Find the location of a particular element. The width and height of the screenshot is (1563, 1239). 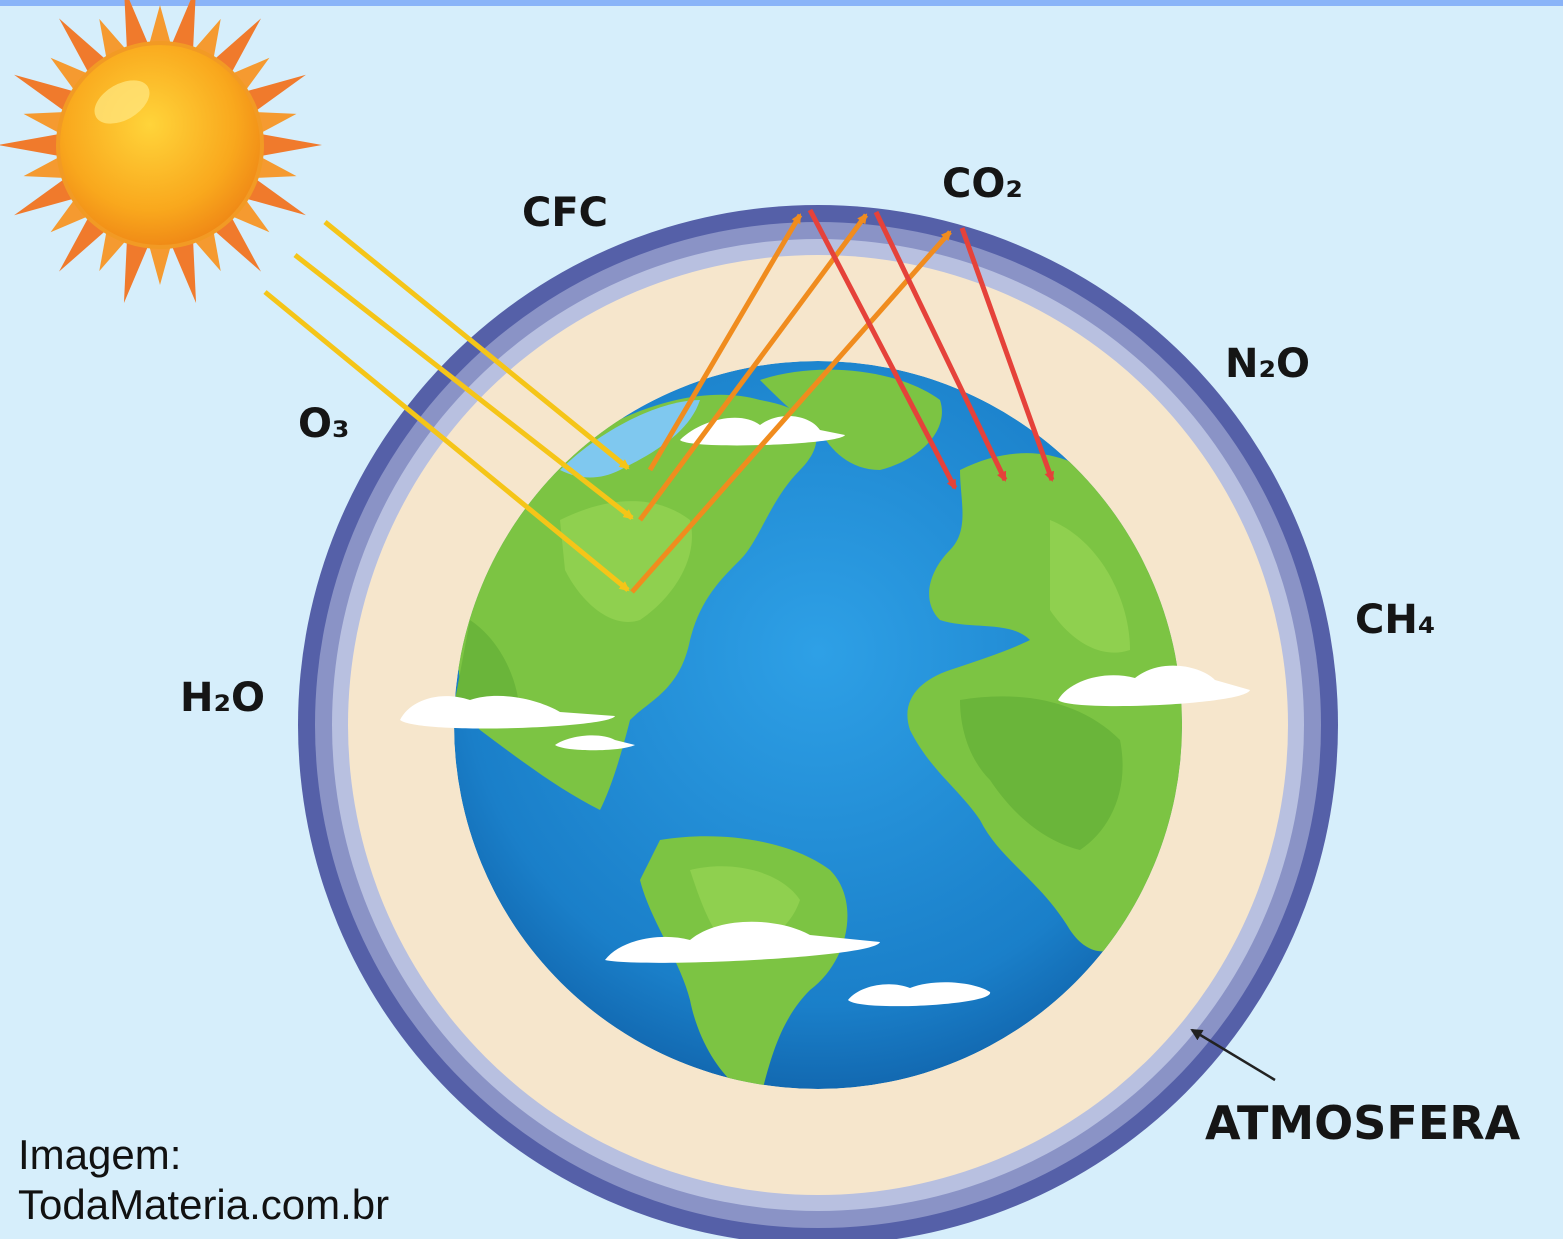

image-credit: Imagem: TodaMateria.com.br is located at coordinates (203, 1180).